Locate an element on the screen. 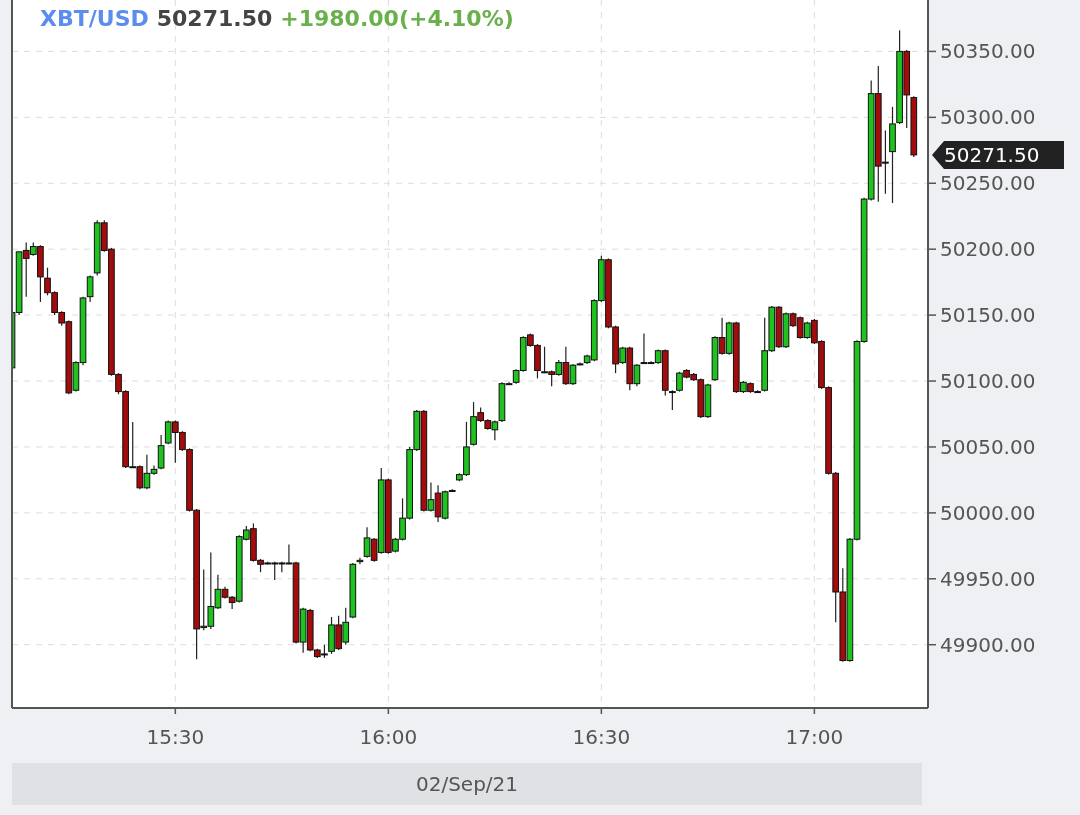 This screenshot has height=815, width=1080. annotation: +1980.00(+4.10%) is located at coordinates (397, 18).